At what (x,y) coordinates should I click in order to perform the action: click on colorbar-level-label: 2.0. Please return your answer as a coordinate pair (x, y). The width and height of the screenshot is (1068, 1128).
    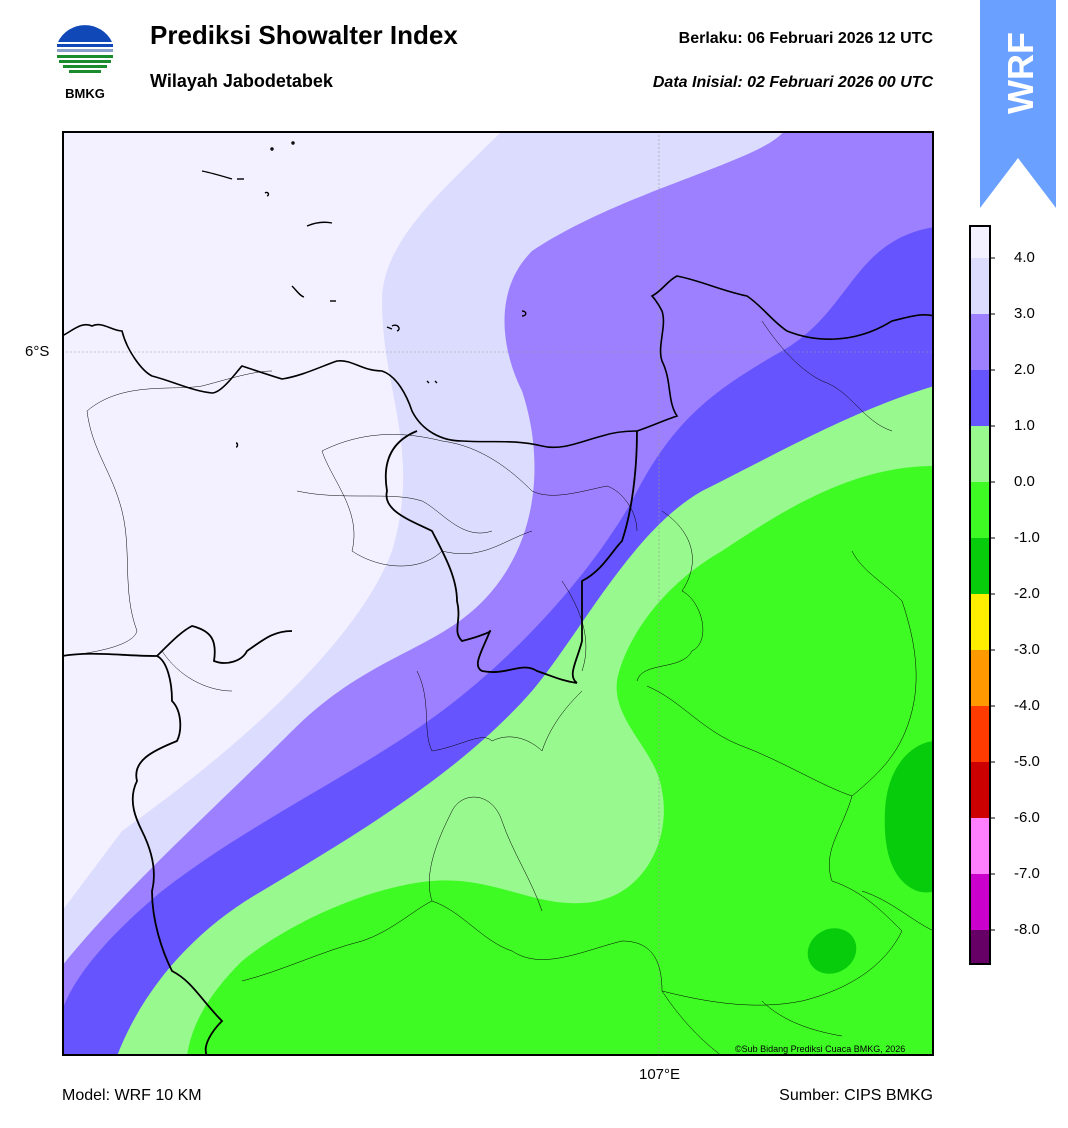
    Looking at the image, I should click on (1024, 369).